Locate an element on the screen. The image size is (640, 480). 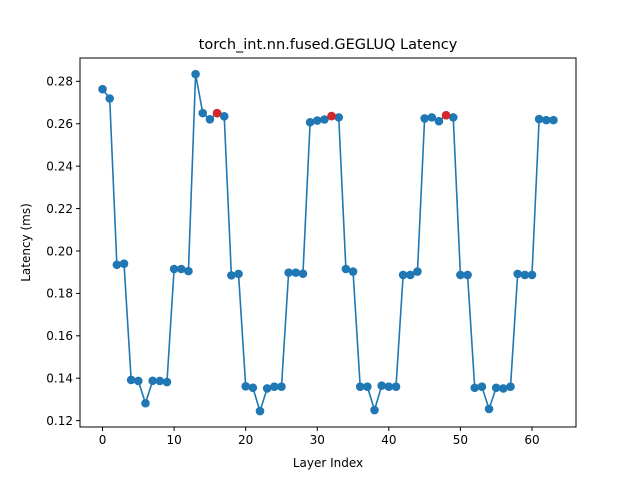
y-tick-label: 0.24 is located at coordinates (59, 166).